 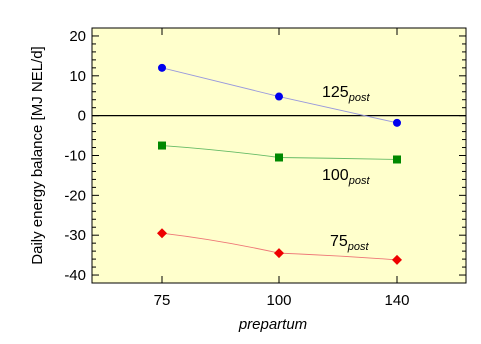 I want to click on series-label-main: 100, so click(x=335, y=175).